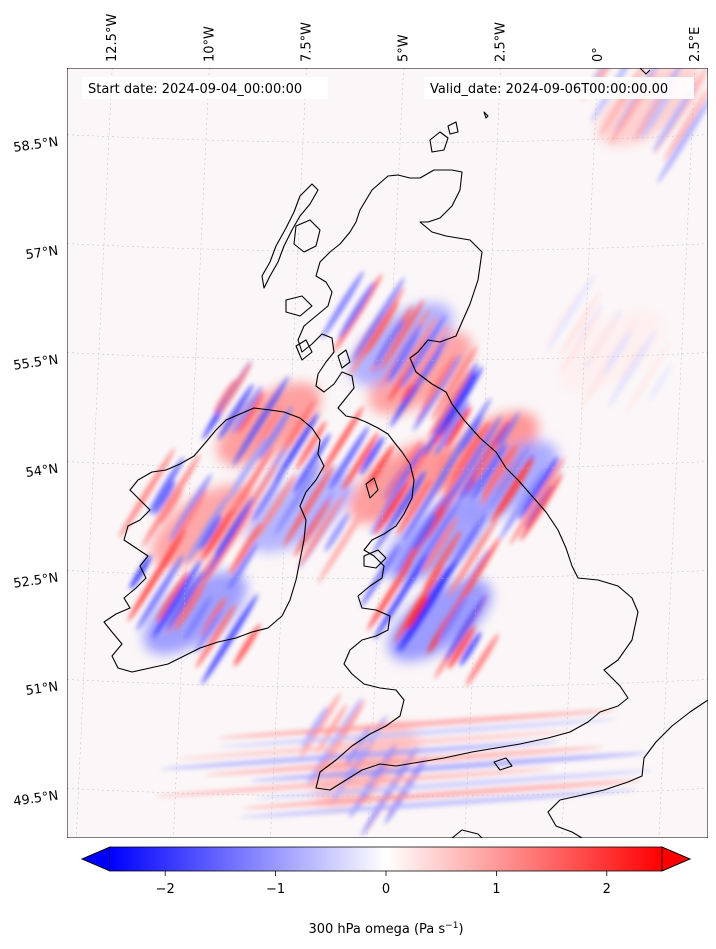 The width and height of the screenshot is (716, 949). What do you see at coordinates (290, 236) in the screenshot?
I see `coastline-outer-hebrides` at bounding box center [290, 236].